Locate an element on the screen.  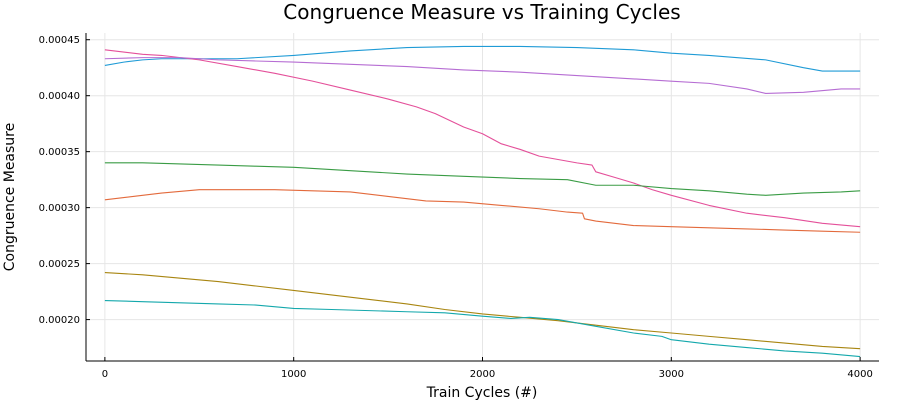
y-tick-label: 0.00045 is located at coordinates (59, 40).